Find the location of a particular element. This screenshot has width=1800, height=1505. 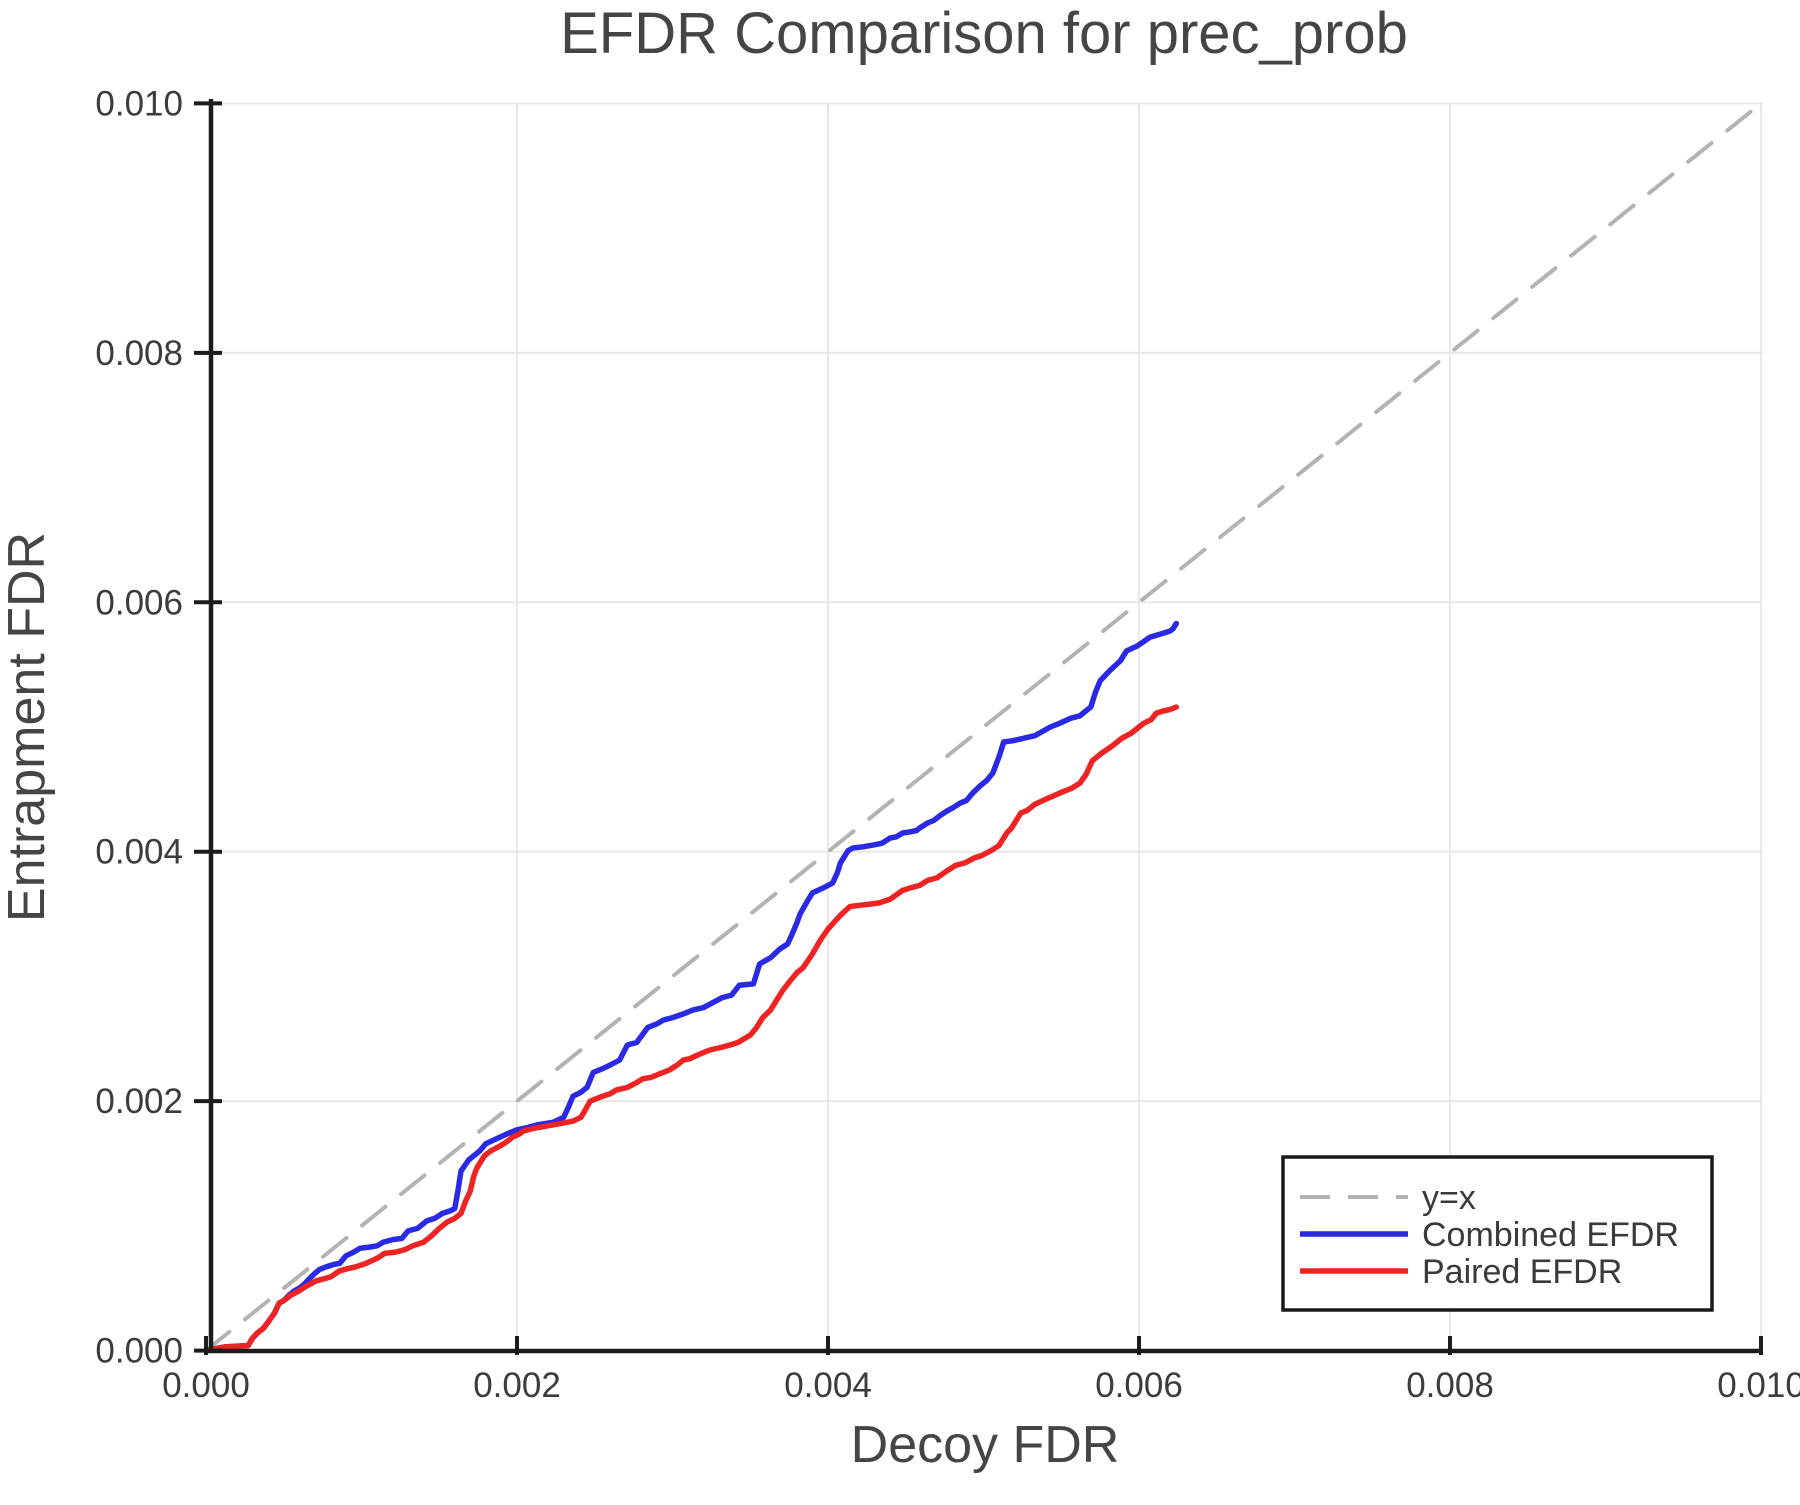

legend-label-paired: Paired EFDR is located at coordinates (1522, 1272).